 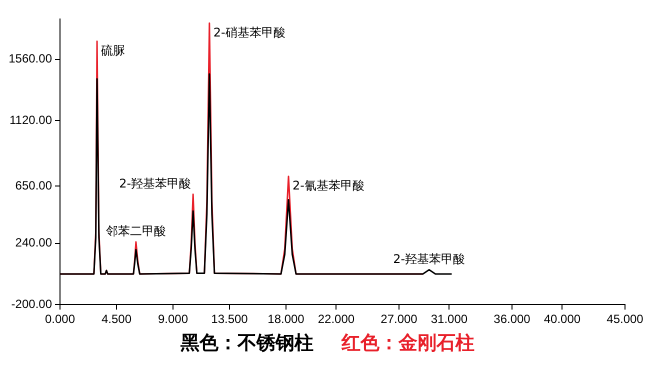 I want to click on y-tick-label: 1560.00, so click(x=30, y=59).